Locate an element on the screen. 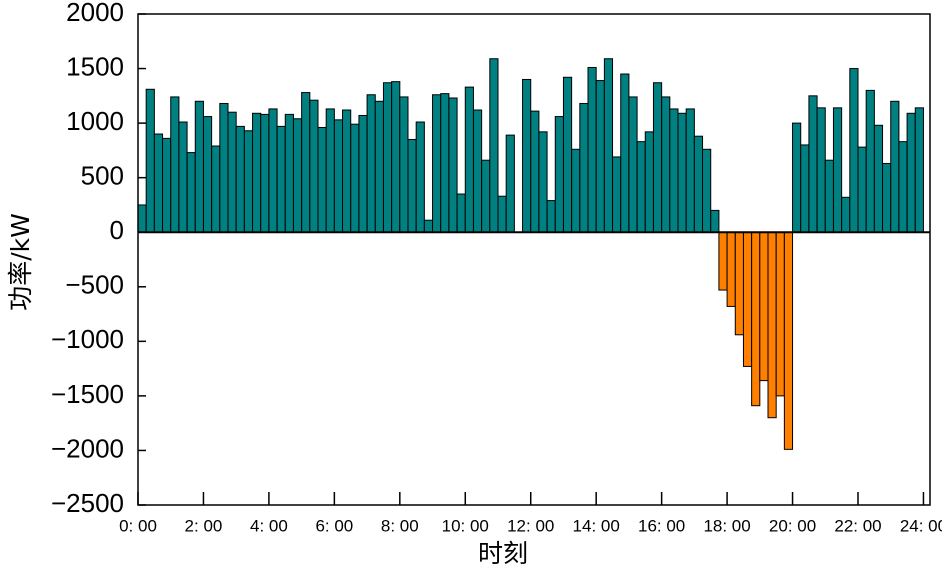 The image size is (942, 573). y-tick-label: −2500 is located at coordinates (87, 503).